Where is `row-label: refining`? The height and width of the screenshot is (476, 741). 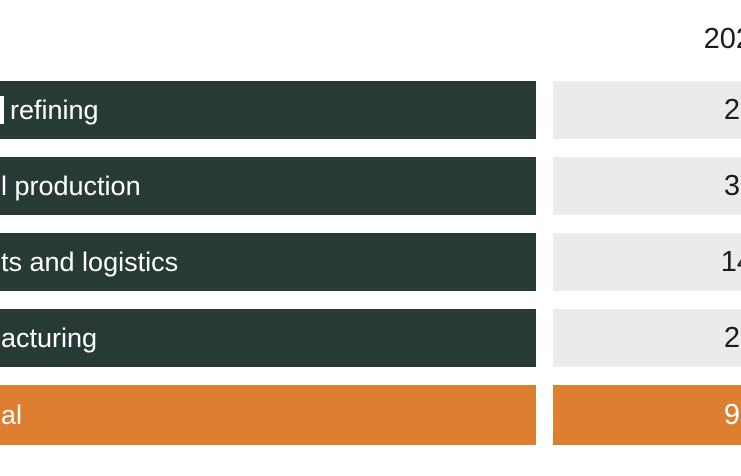
row-label: refining is located at coordinates (54, 109).